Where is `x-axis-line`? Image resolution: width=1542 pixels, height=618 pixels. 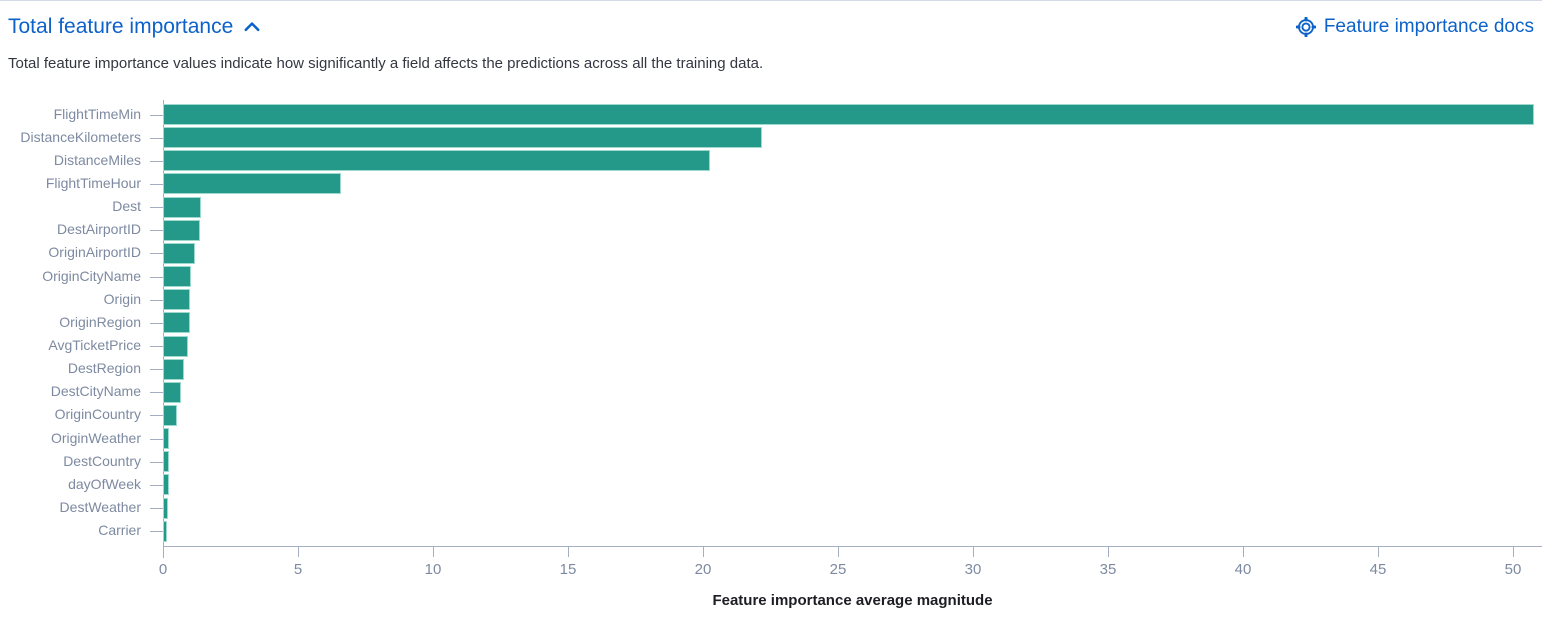
x-axis-line is located at coordinates (852, 546).